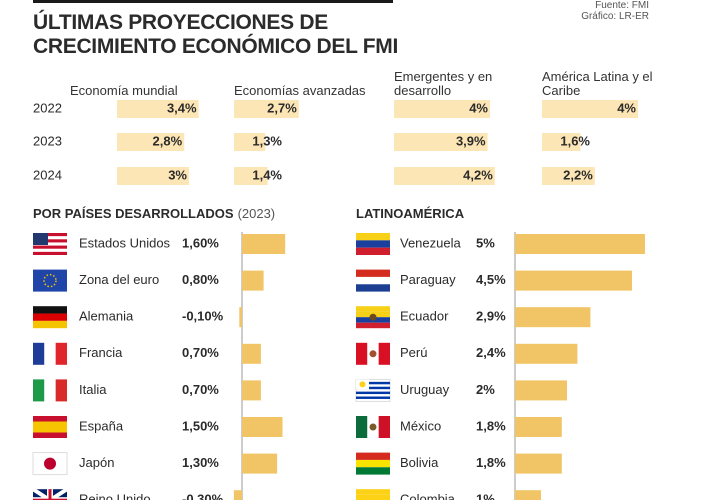 The height and width of the screenshot is (500, 727). What do you see at coordinates (425, 389) in the screenshot?
I see `category-label: Uruguay` at bounding box center [425, 389].